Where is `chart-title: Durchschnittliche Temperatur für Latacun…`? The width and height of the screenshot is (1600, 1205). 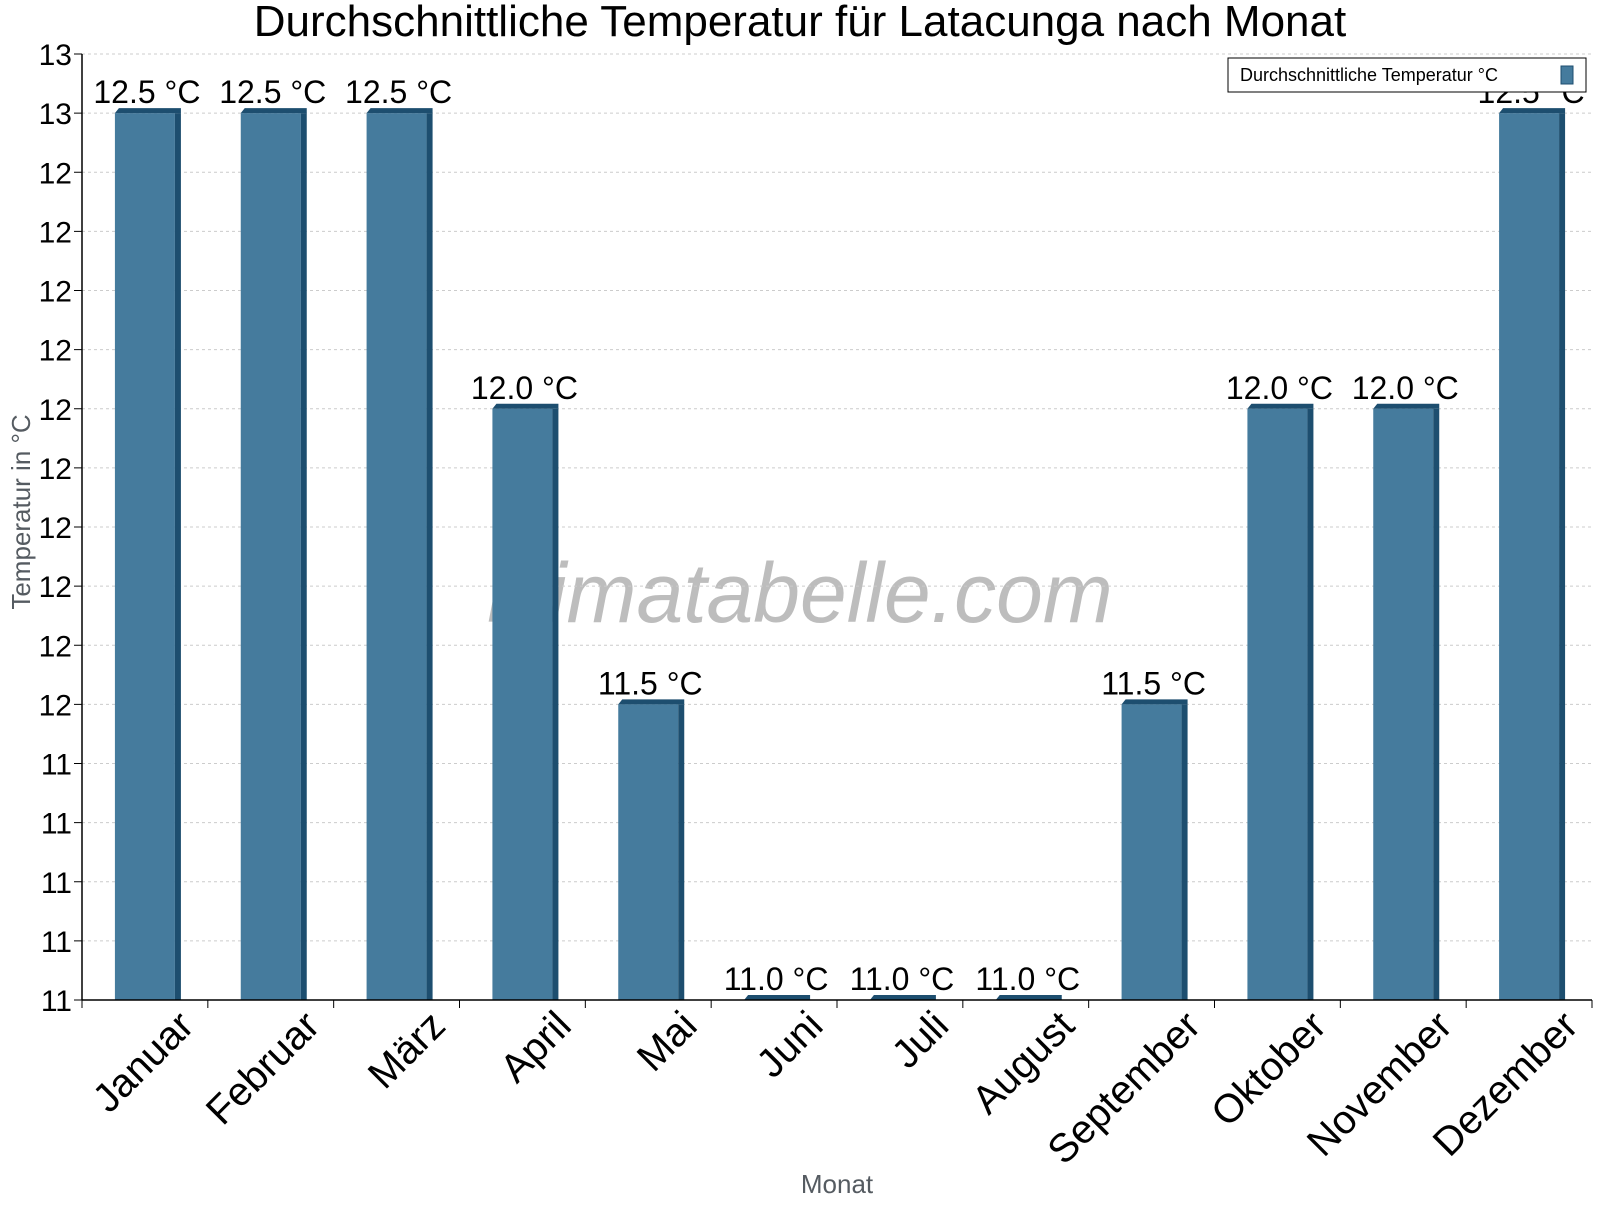
chart-title: Durchschnittliche Temperatur für Latacun… is located at coordinates (800, 23).